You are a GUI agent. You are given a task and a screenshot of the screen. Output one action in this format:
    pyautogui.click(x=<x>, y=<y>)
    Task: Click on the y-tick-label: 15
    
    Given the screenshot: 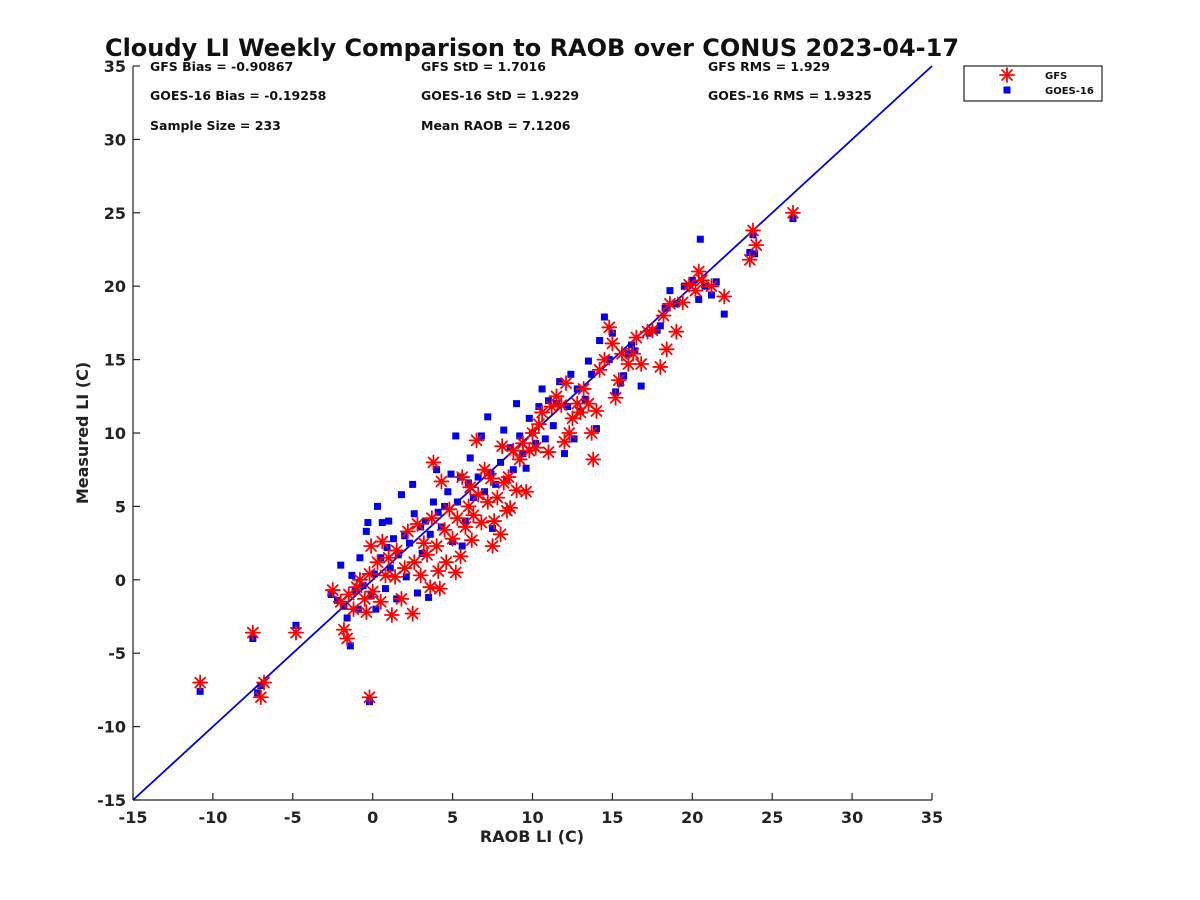 What is the action you would take?
    pyautogui.click(x=115, y=360)
    